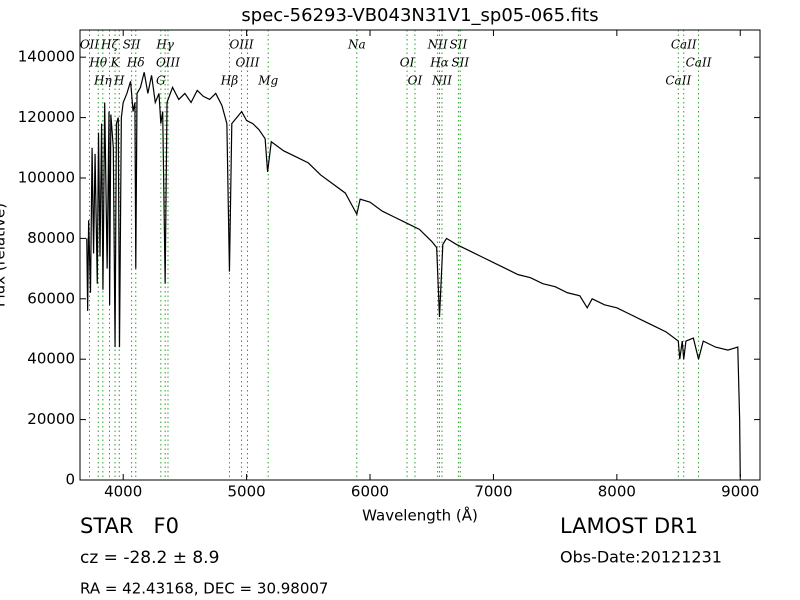 This screenshot has width=800, height=600. What do you see at coordinates (370, 492) in the screenshot?
I see `x-tick-label: 6000` at bounding box center [370, 492].